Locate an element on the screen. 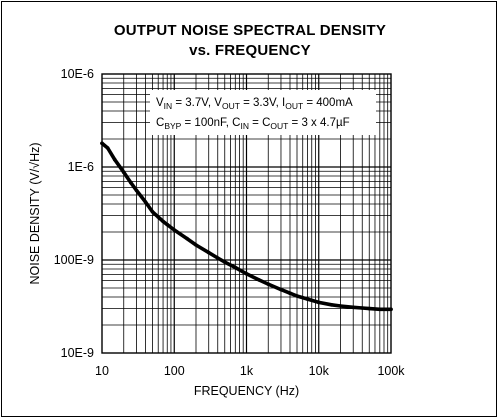 The height and width of the screenshot is (420, 500). y-tick-label: 100E-9 is located at coordinates (74, 260).